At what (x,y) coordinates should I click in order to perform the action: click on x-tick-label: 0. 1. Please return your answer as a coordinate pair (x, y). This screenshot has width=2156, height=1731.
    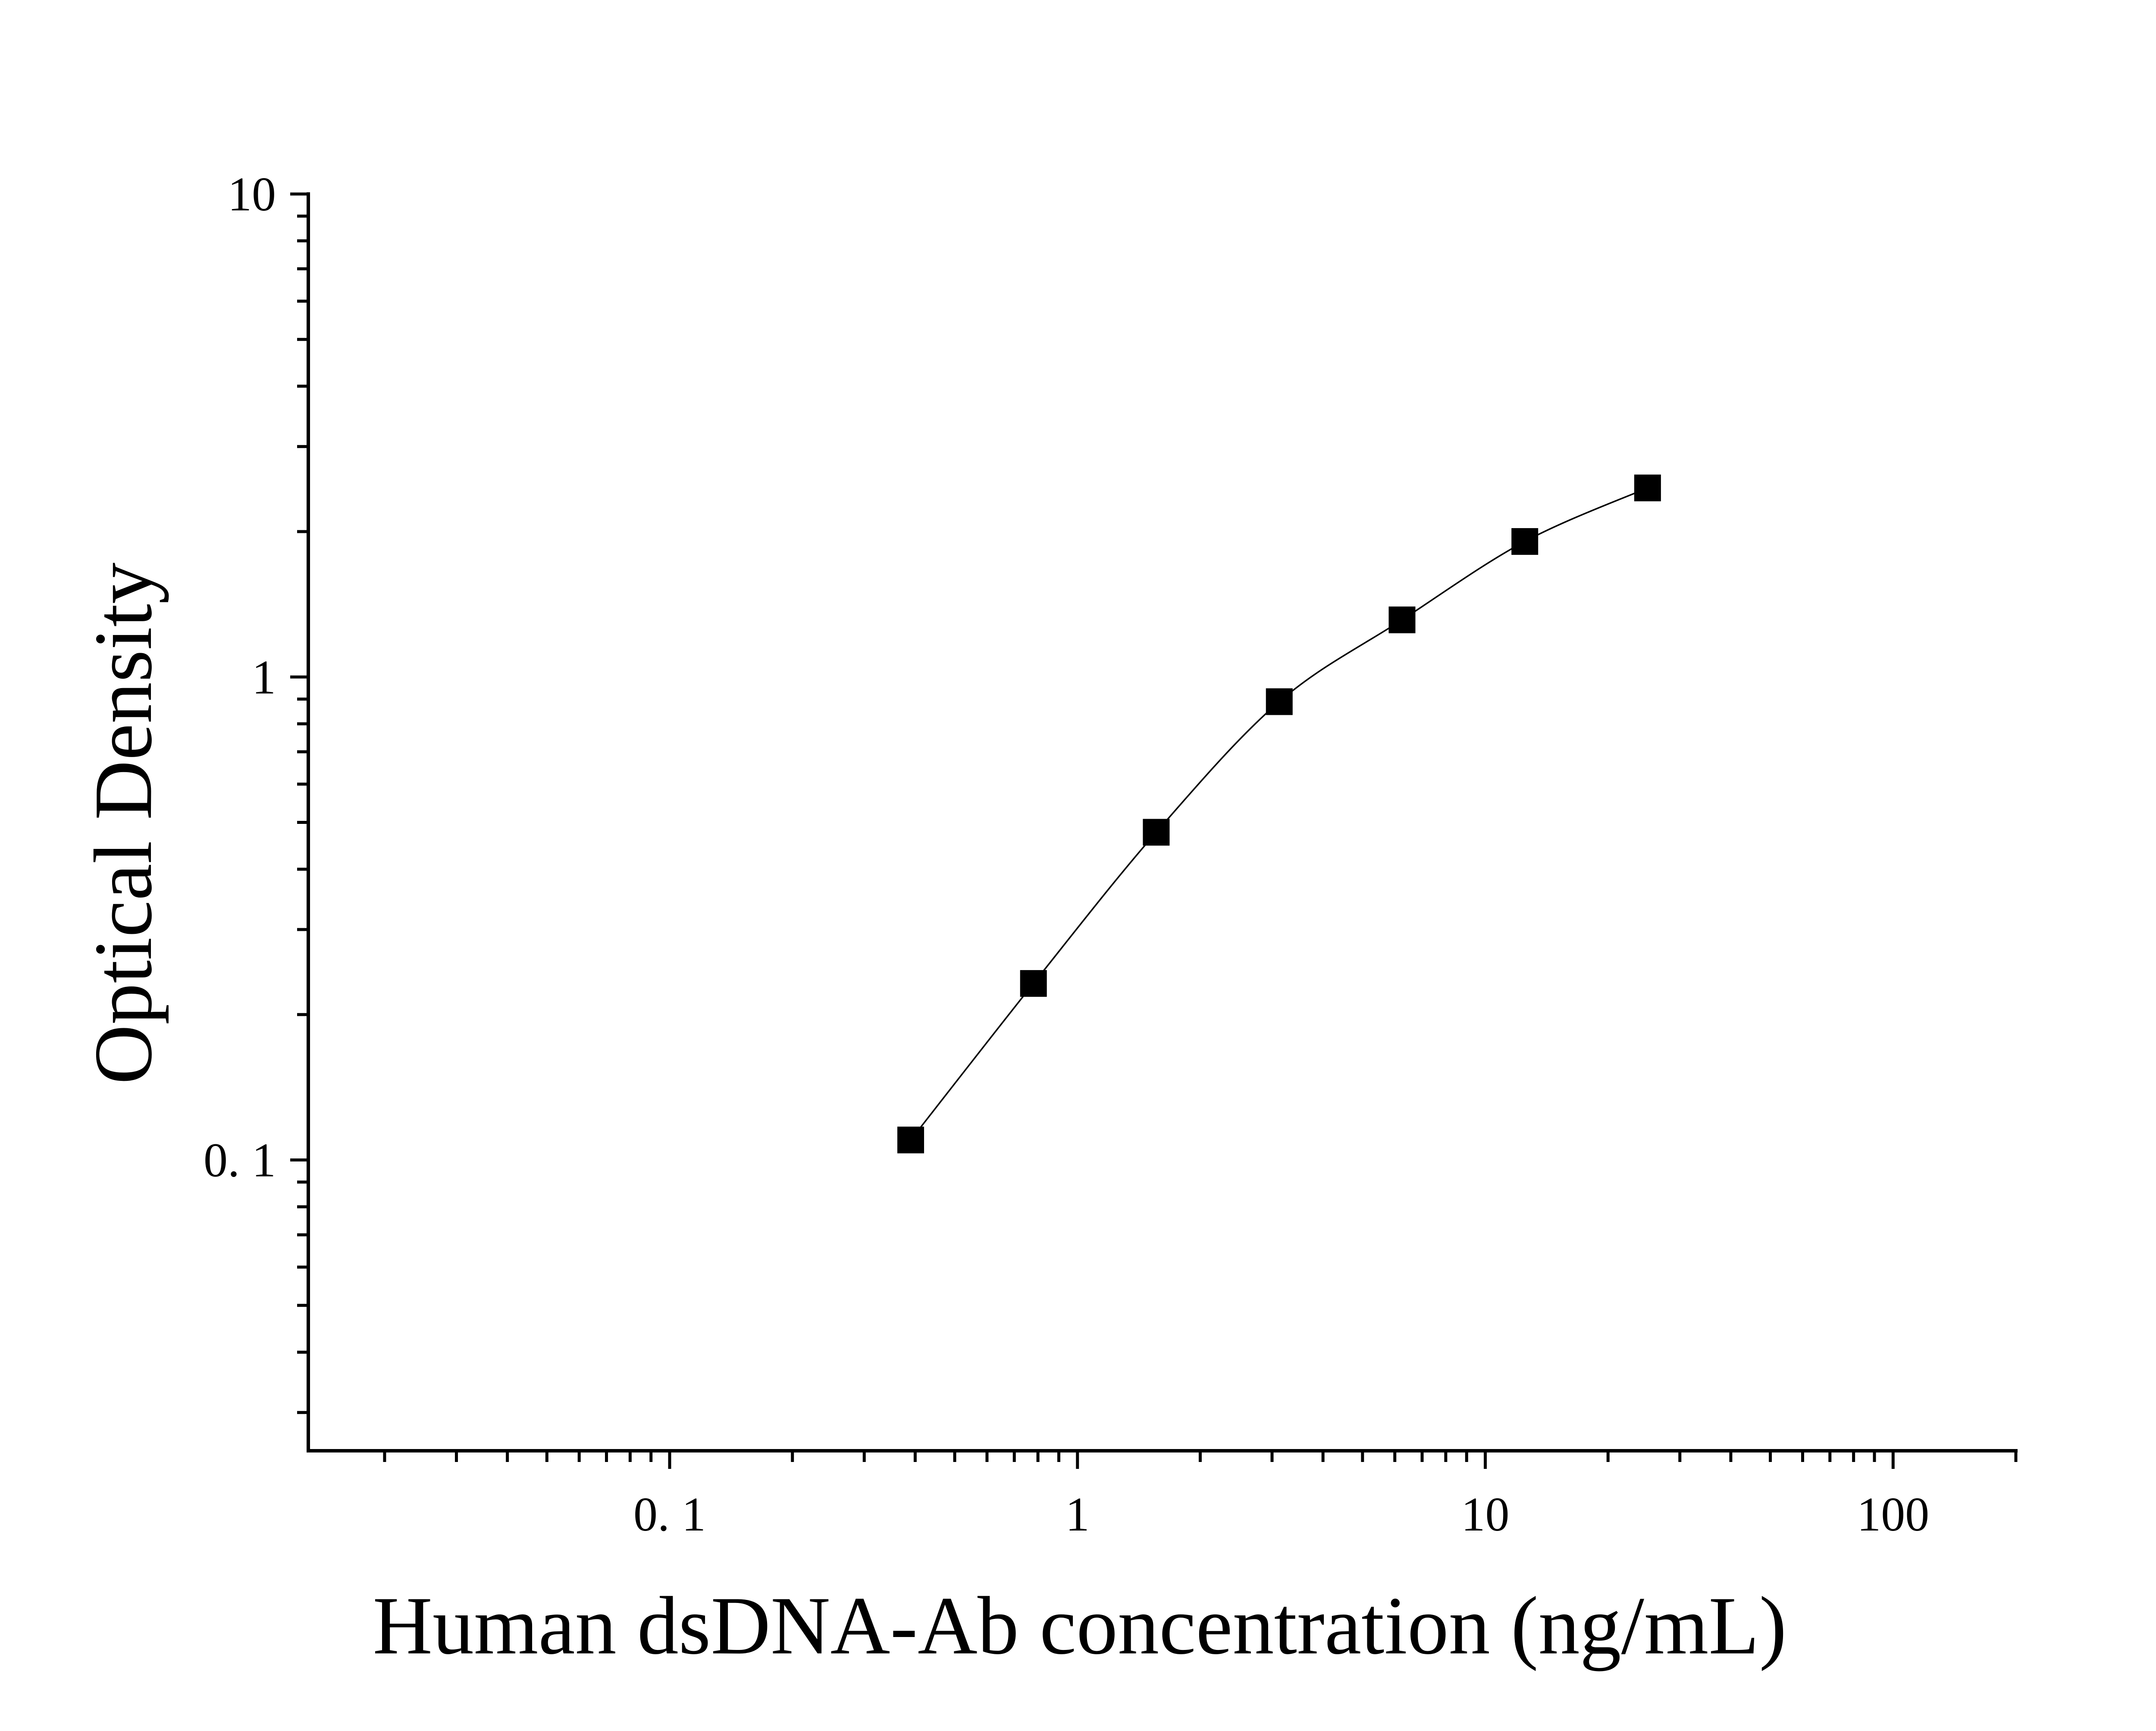
    Looking at the image, I should click on (669, 1514).